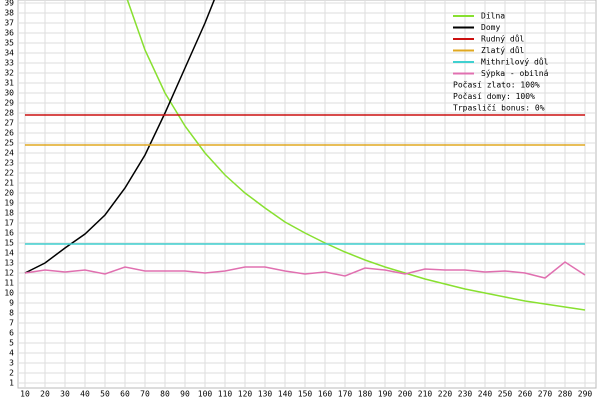 The width and height of the screenshot is (600, 400). What do you see at coordinates (305, 394) in the screenshot?
I see `x-tick-label: 150` at bounding box center [305, 394].